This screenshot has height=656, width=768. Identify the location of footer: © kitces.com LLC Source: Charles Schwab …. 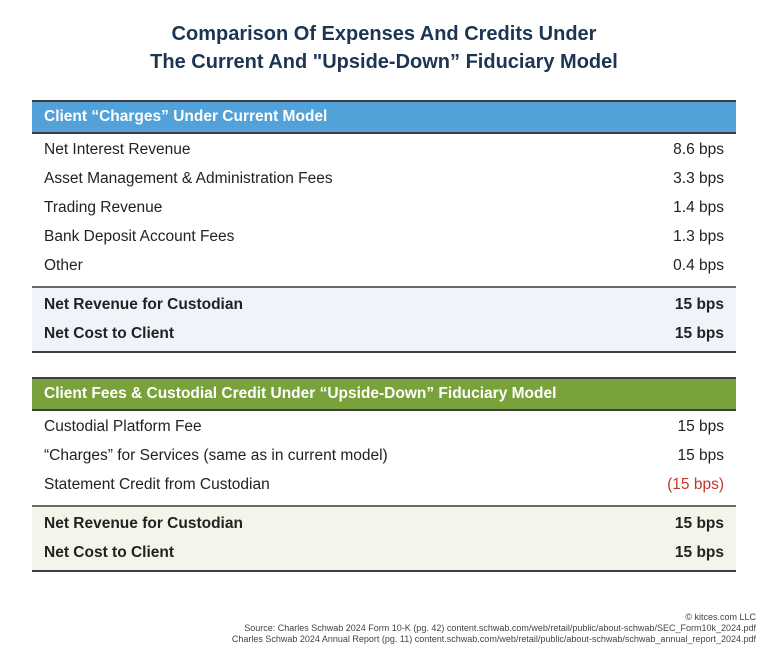
(494, 628).